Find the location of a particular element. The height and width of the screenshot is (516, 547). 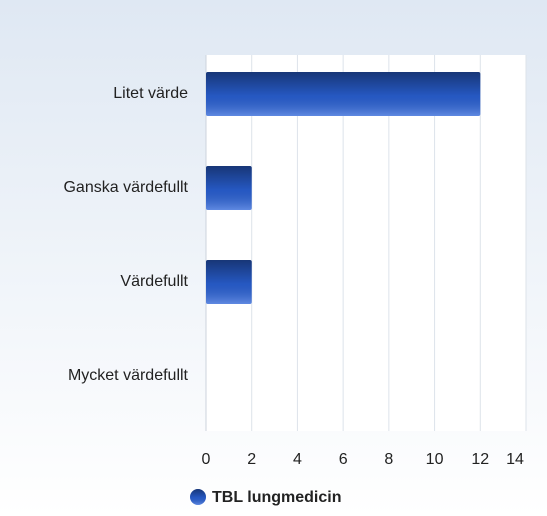

x-tick-label: 10 is located at coordinates (435, 459).